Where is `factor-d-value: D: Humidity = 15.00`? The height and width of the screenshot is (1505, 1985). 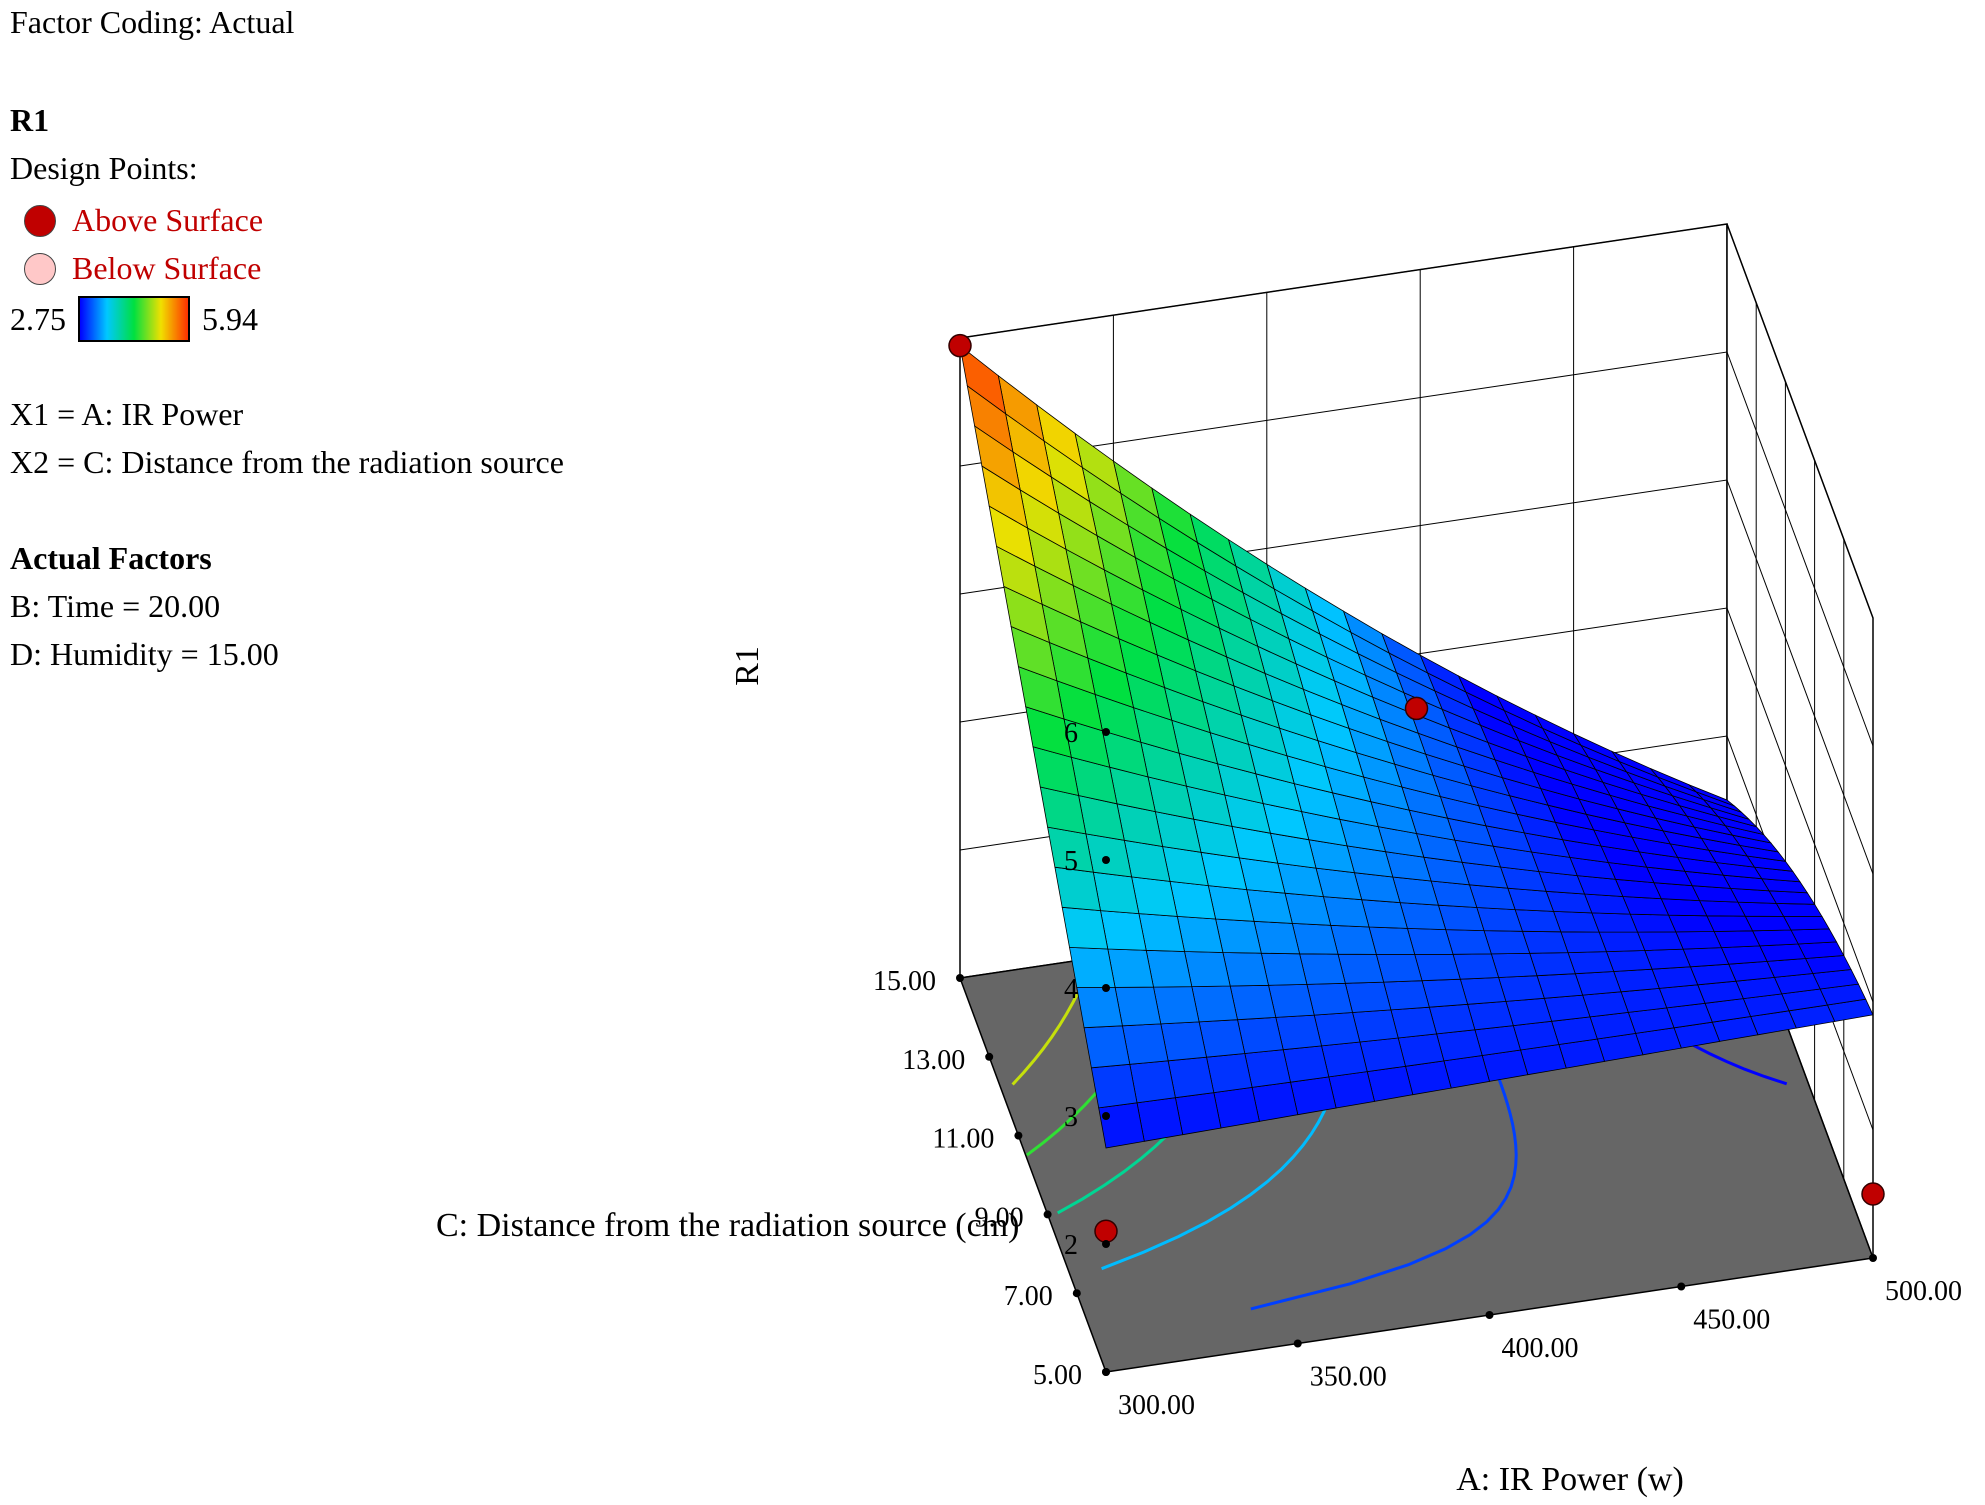 factor-d-value: D: Humidity = 15.00 is located at coordinates (144, 654).